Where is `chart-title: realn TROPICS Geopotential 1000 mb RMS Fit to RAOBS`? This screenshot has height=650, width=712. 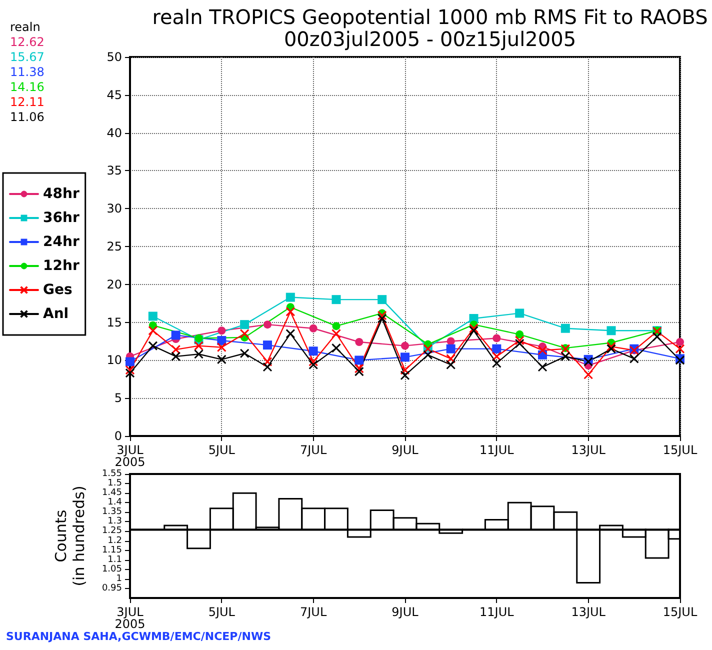 chart-title: realn TROPICS Geopotential 1000 mb RMS Fit to RAOBS is located at coordinates (430, 17).